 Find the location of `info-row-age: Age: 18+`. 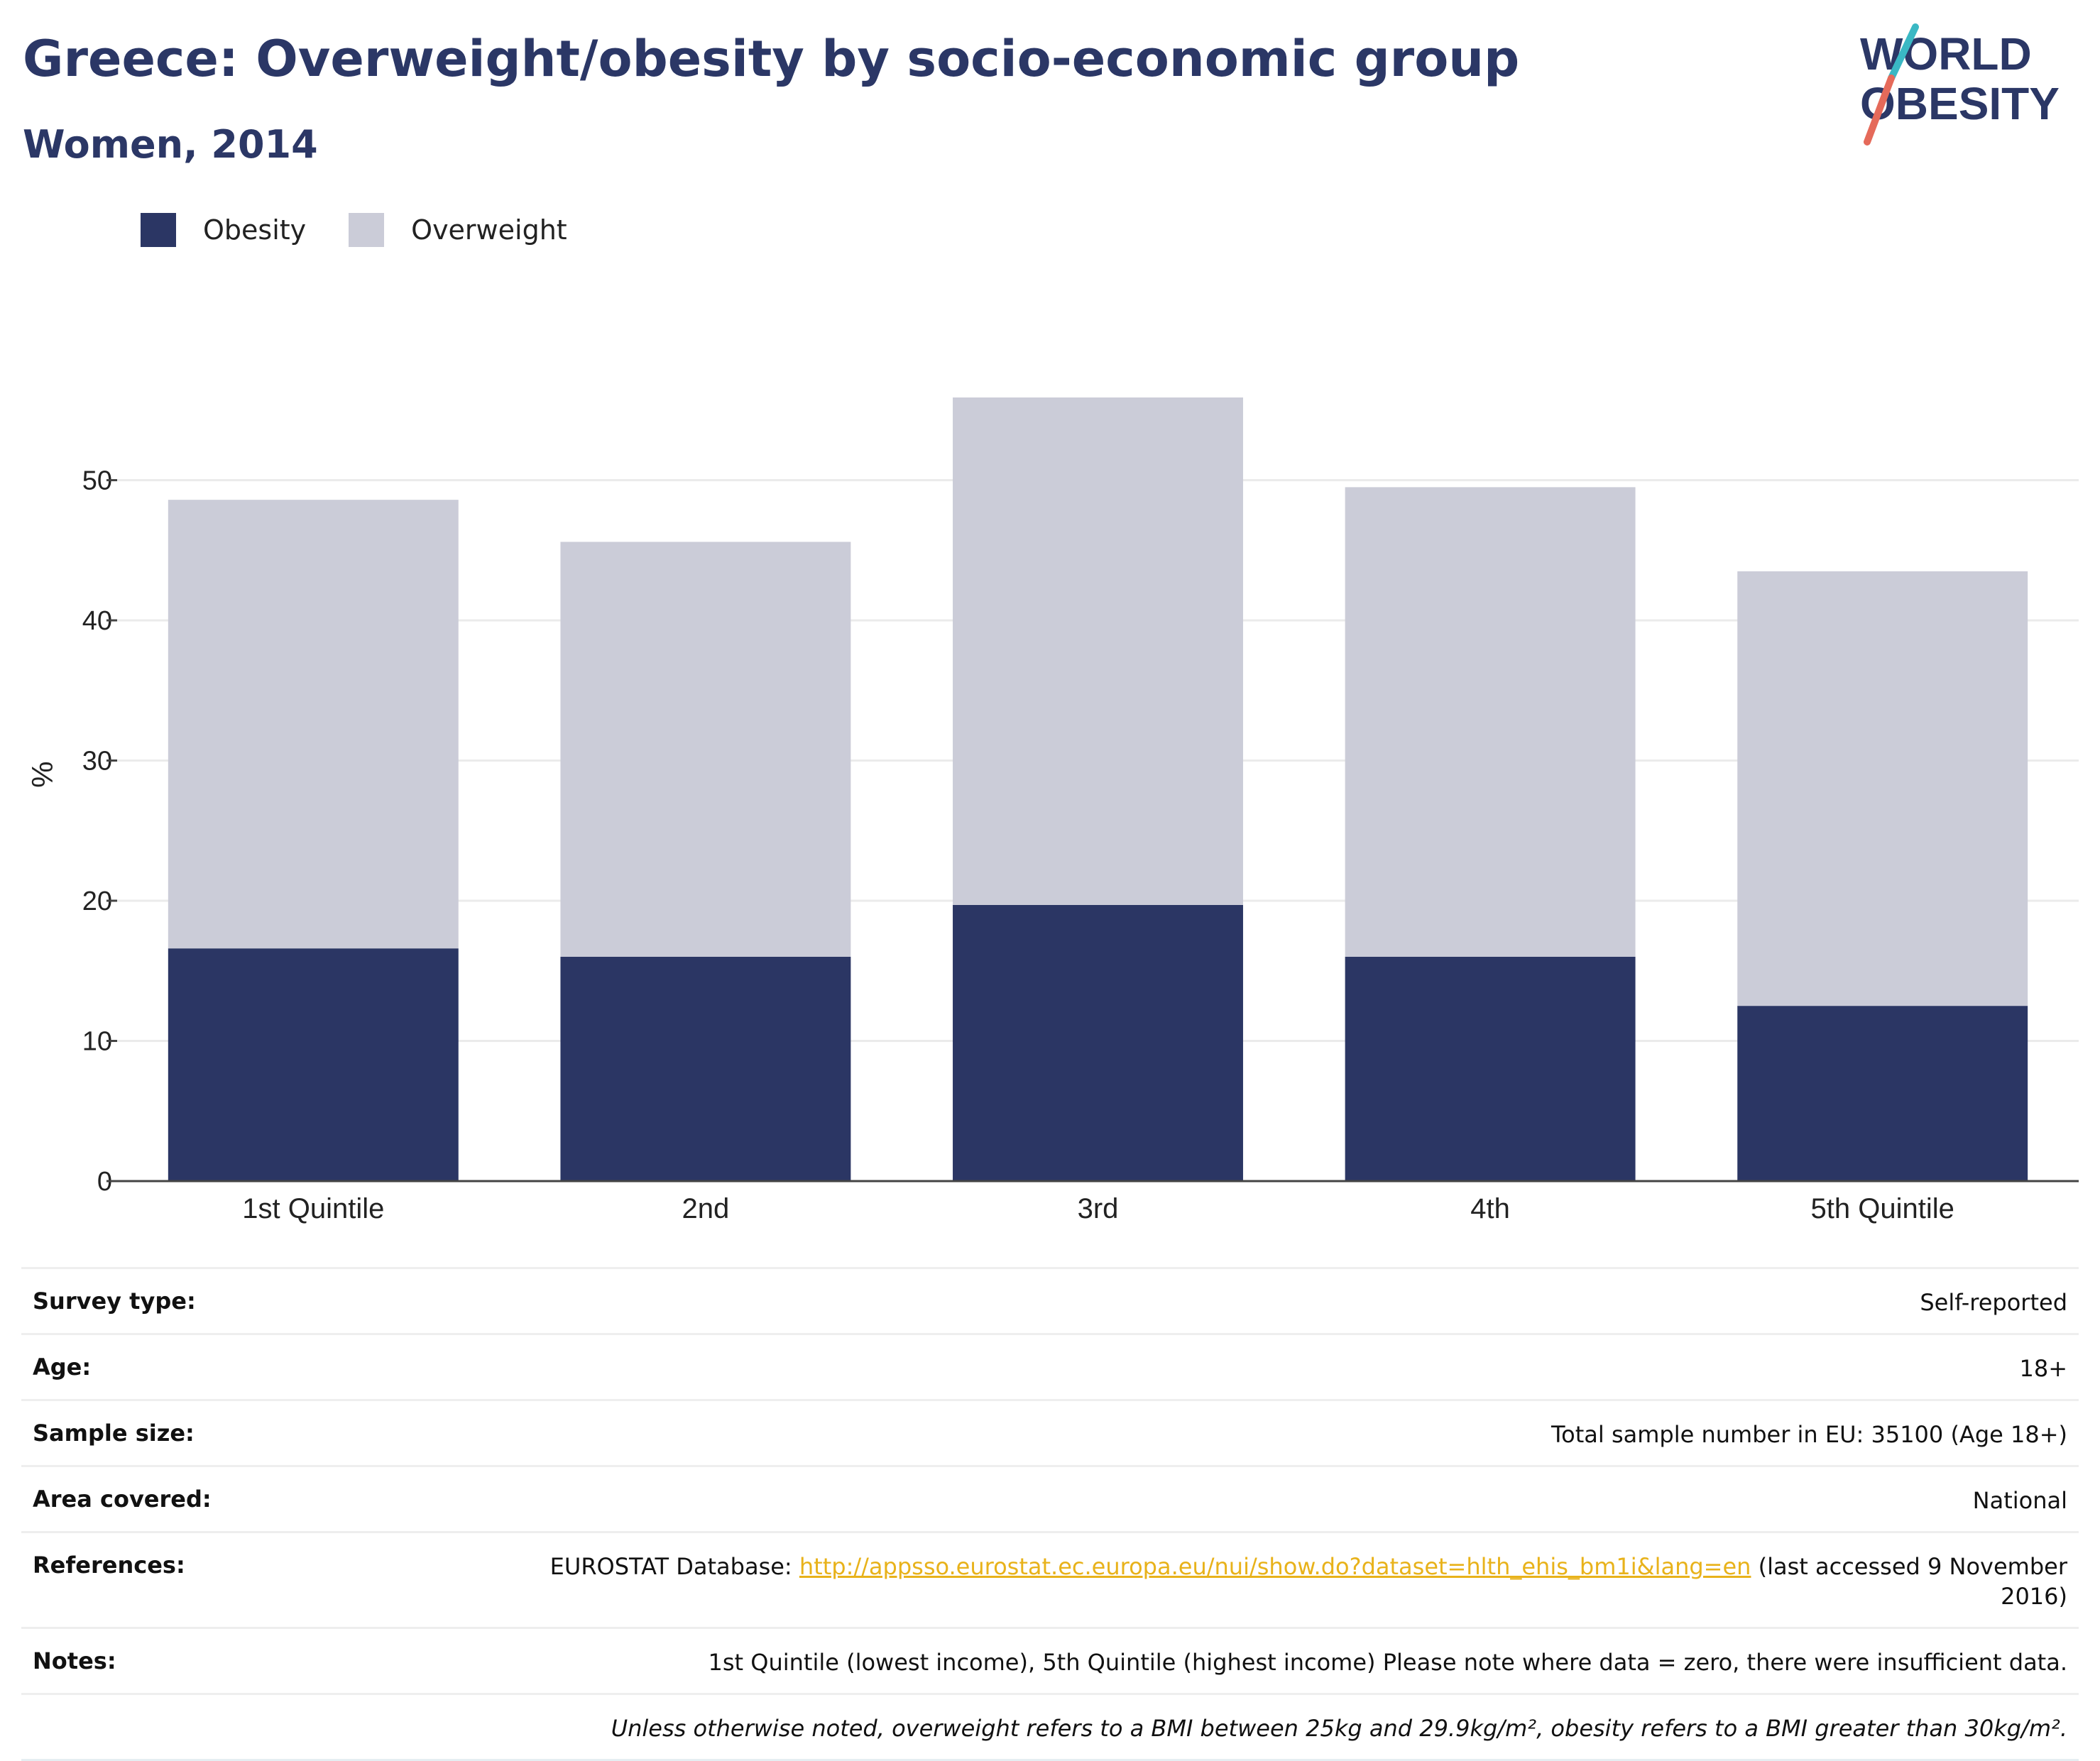

info-row-age: Age: 18+ is located at coordinates (1050, 1366).